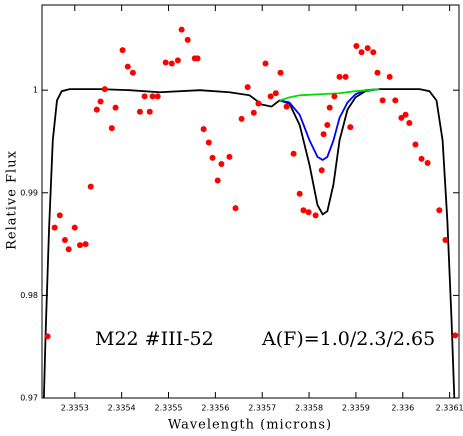  What do you see at coordinates (356, 408) in the screenshot?
I see `x-tick-label: 2.3359` at bounding box center [356, 408].